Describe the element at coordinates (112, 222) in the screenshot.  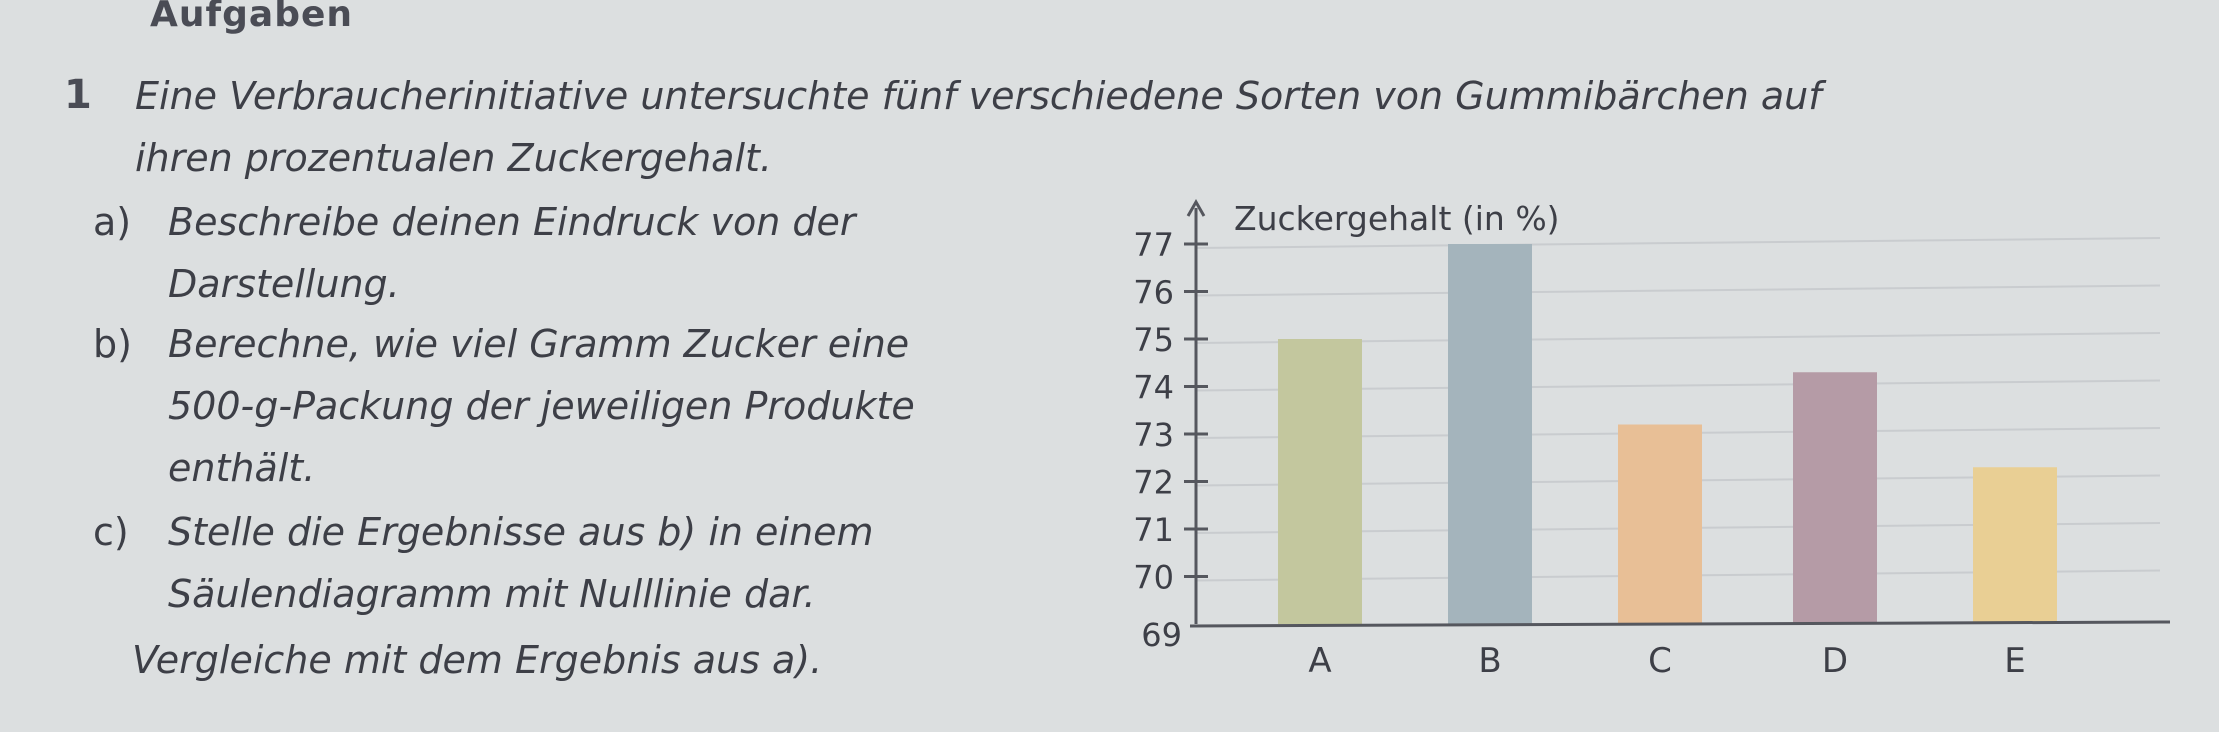
I see `subtask-a-label: a)` at that location.